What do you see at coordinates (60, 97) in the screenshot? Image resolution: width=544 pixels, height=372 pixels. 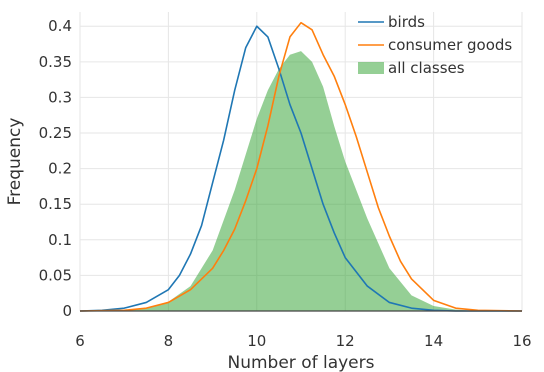 I see `y-tick-label: 0.3` at bounding box center [60, 97].